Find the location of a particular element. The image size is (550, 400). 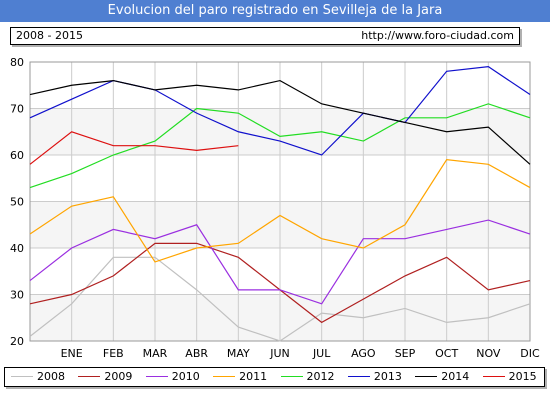

x-tick-label: JUN is located at coordinates (279, 353).